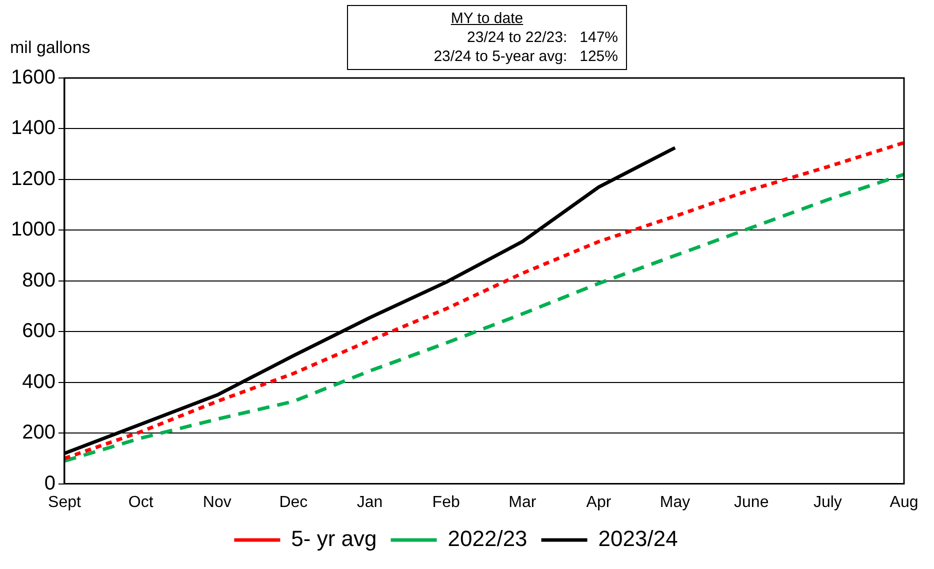 Image resolution: width=934 pixels, height=569 pixels. Describe the element at coordinates (751, 502) in the screenshot. I see `x-tick-label: June` at that location.